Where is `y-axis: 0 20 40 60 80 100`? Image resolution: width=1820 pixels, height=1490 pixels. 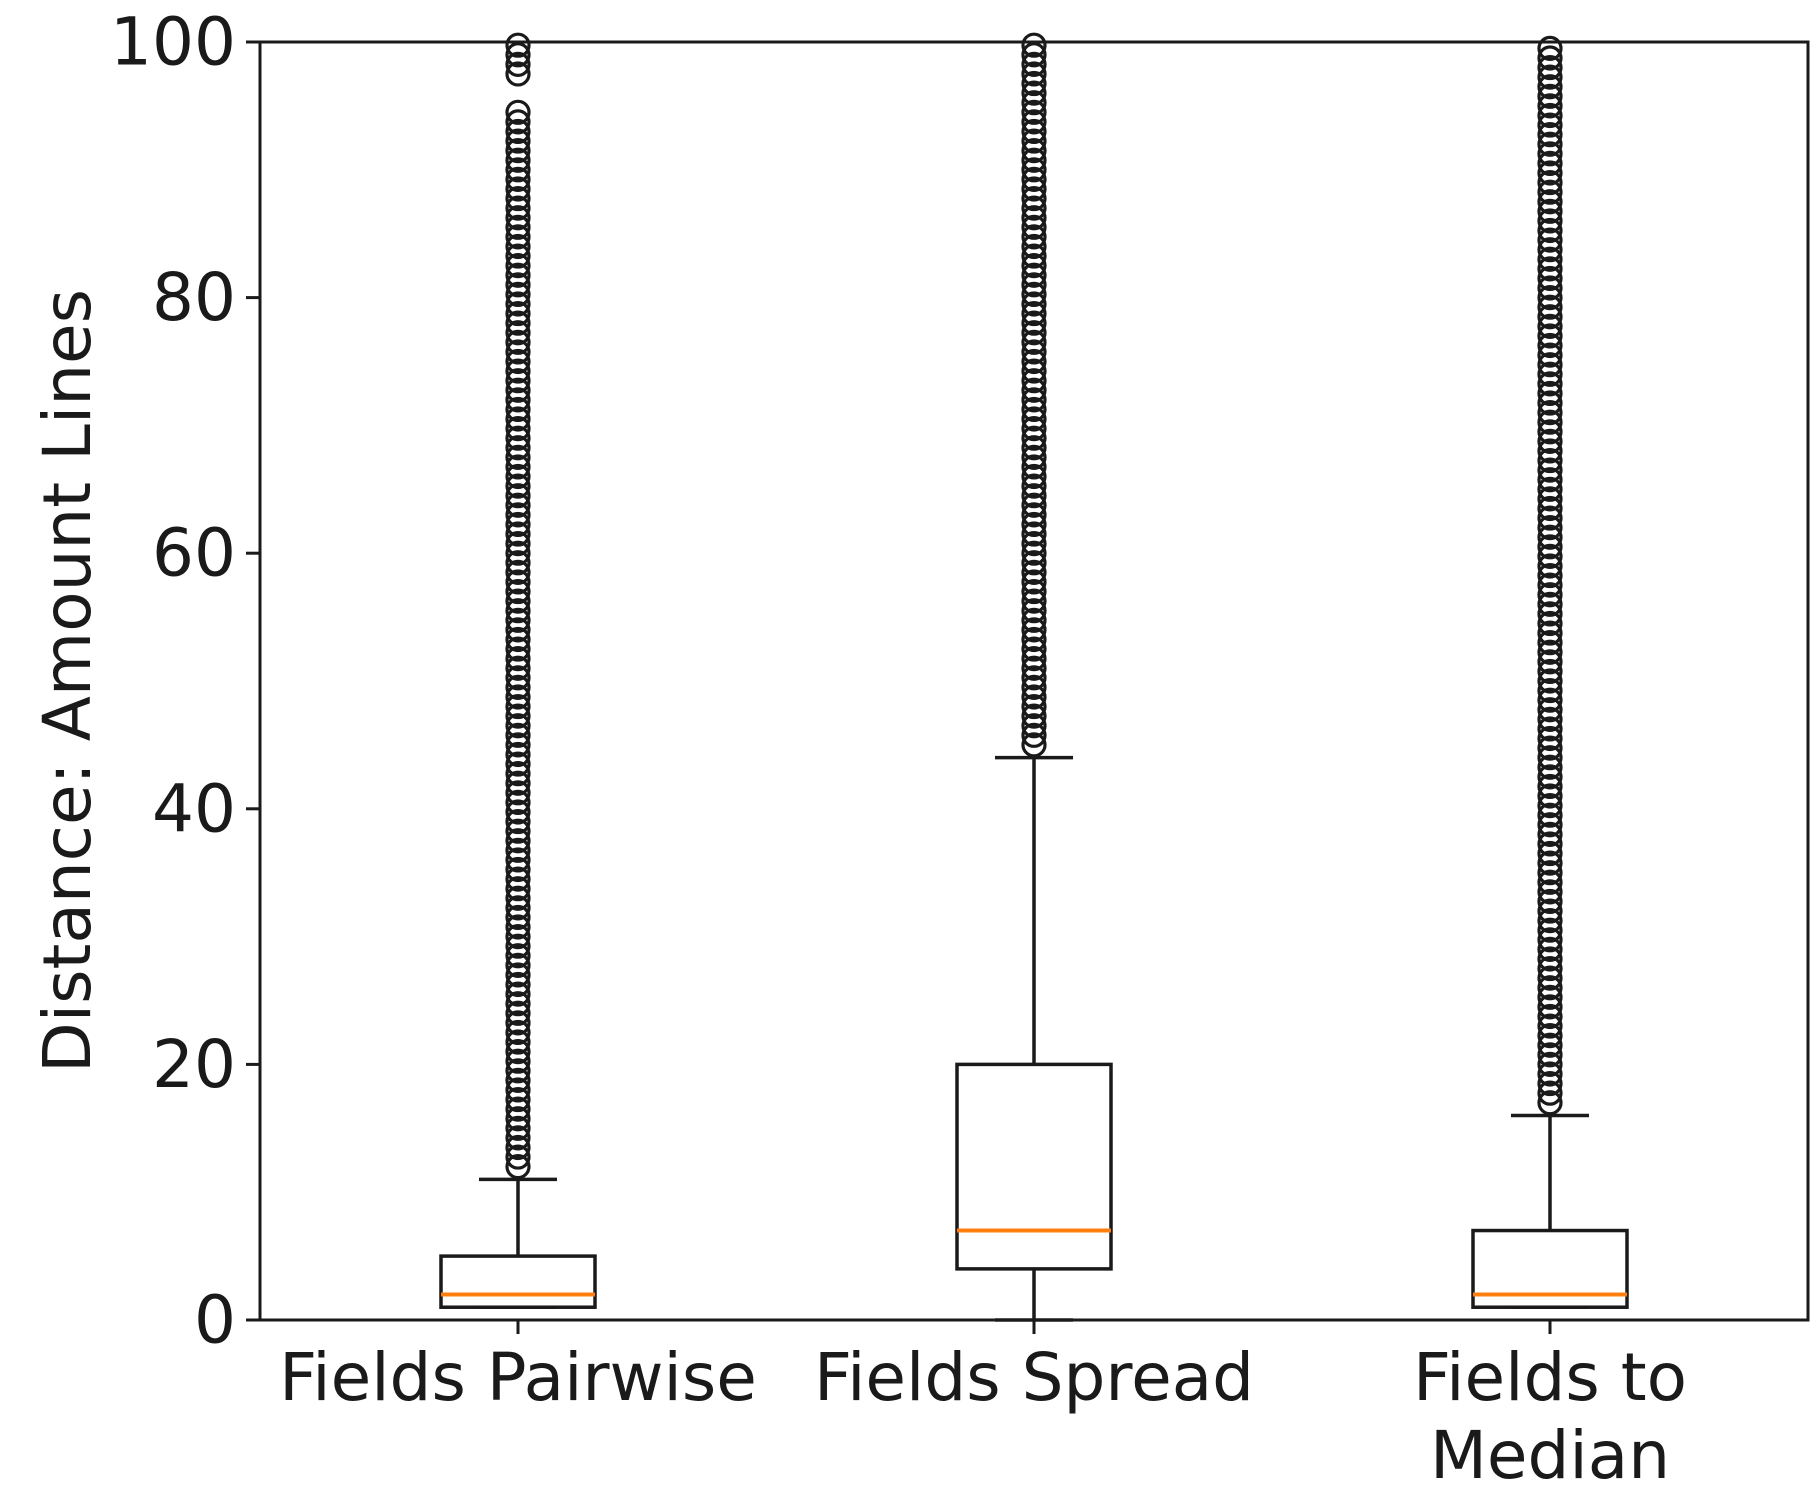 y-axis: 0 20 40 60 80 100 is located at coordinates (185, 681).